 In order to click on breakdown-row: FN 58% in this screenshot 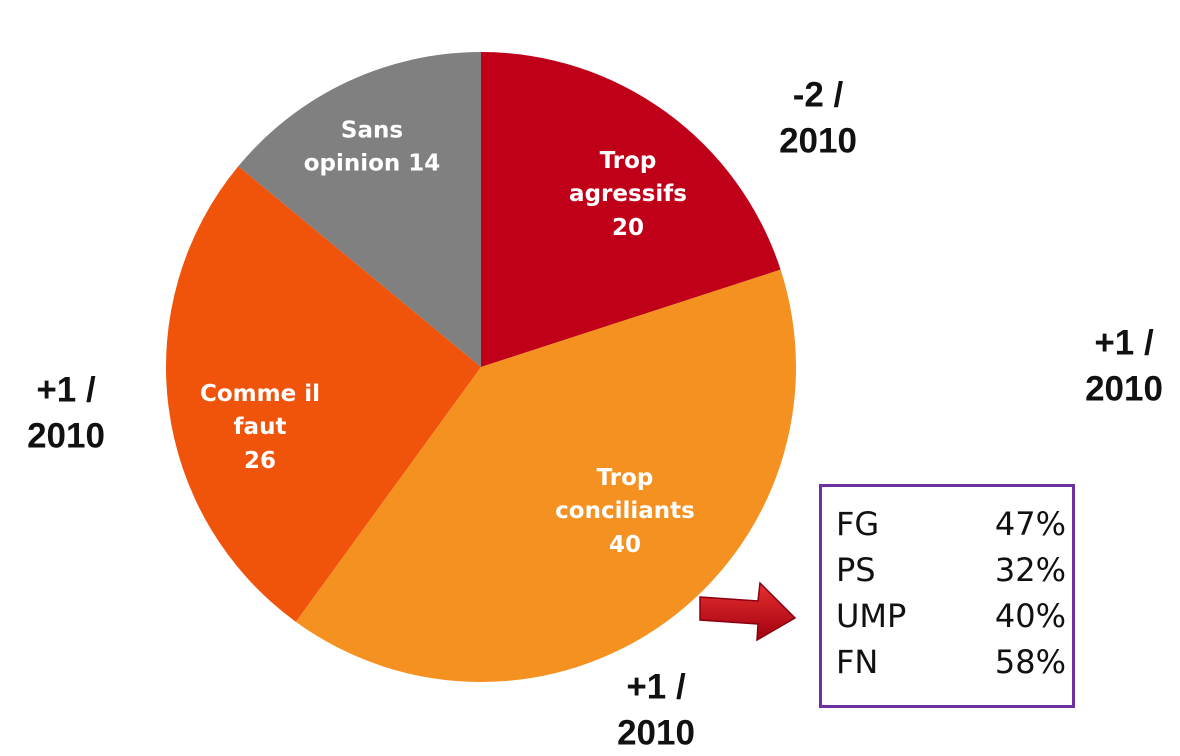, I will do `click(954, 662)`.